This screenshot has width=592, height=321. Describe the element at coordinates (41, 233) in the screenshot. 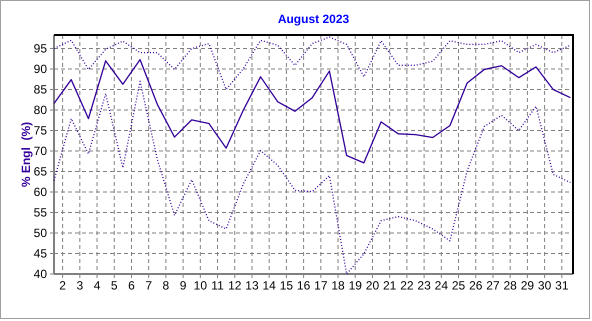

I see `y-tick-label: 50` at that location.